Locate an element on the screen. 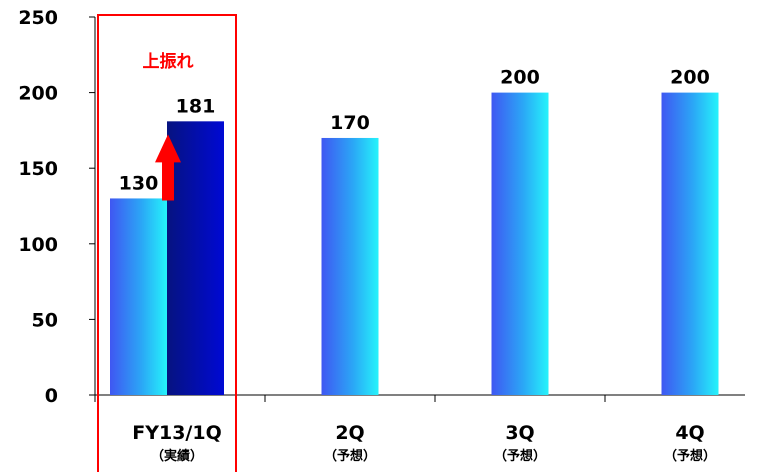 The height and width of the screenshot is (472, 757). up-arrow-icon is located at coordinates (168, 167).